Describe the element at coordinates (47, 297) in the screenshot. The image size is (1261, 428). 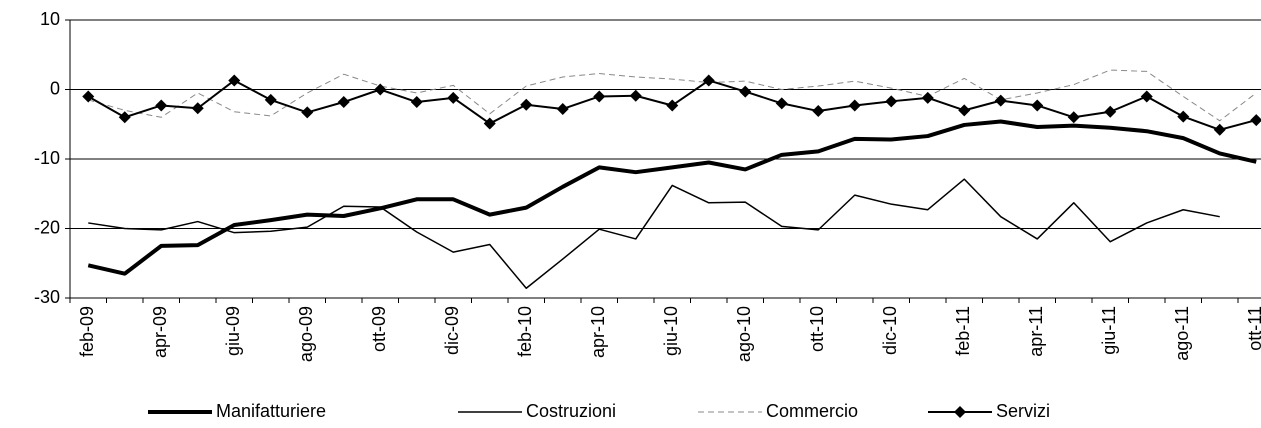
I see `y-tick-label: -30` at that location.